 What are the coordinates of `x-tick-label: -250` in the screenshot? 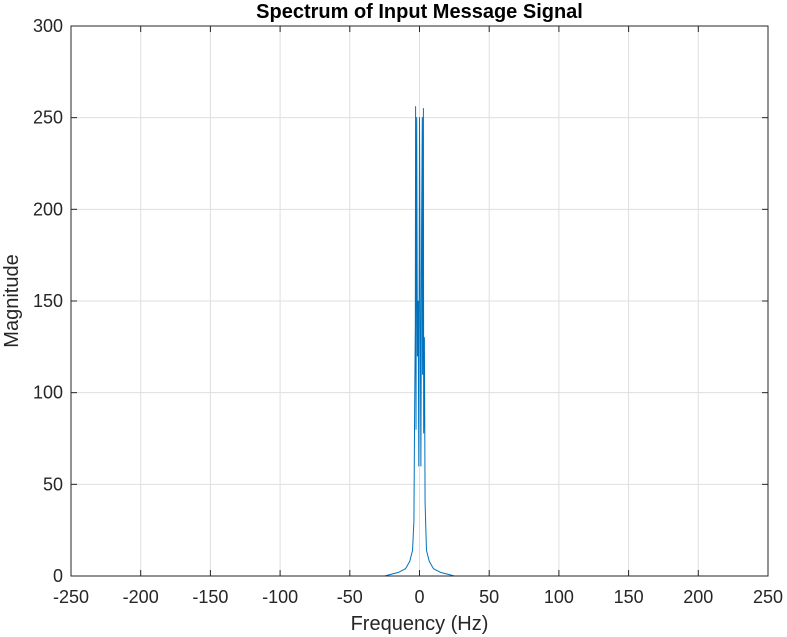 It's located at (71, 597).